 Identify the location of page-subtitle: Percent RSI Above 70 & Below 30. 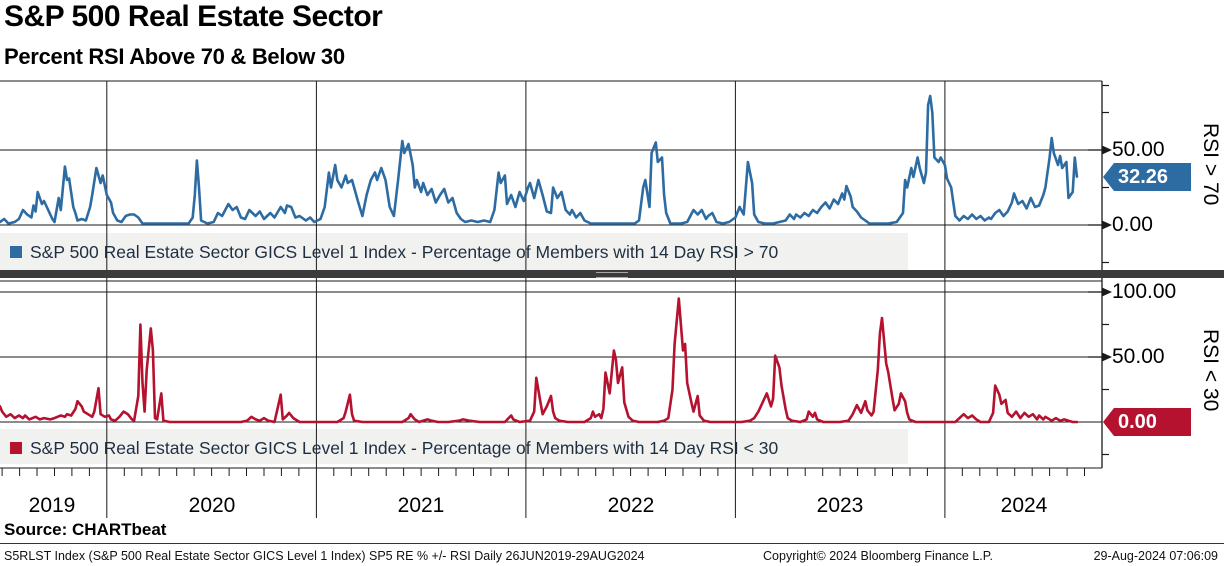
(174, 56).